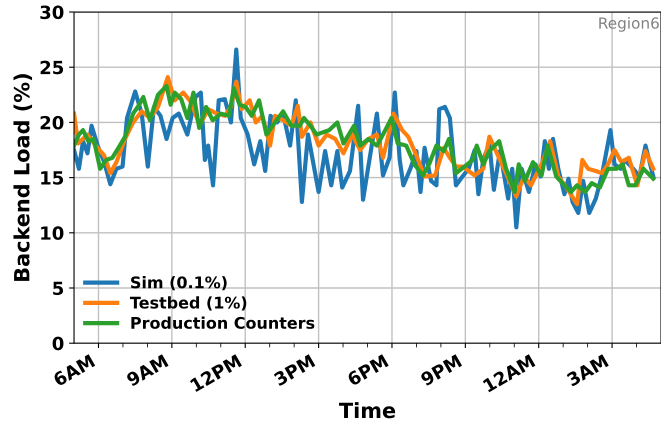  Describe the element at coordinates (52, 67) in the screenshot. I see `y-tick-label: 25` at that location.